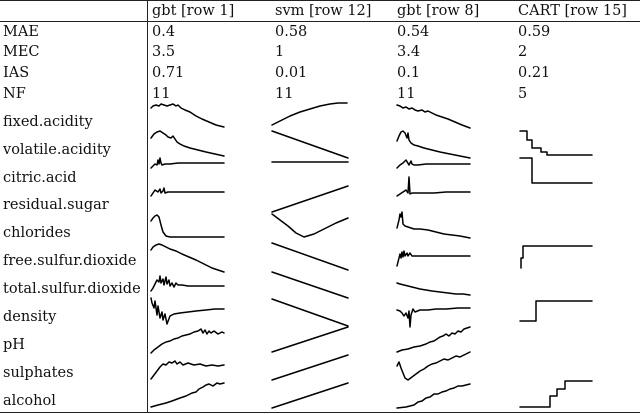 This screenshot has height=414, width=640. What do you see at coordinates (38, 373) in the screenshot?
I see `feature-label-sulphates: sulphates` at bounding box center [38, 373].